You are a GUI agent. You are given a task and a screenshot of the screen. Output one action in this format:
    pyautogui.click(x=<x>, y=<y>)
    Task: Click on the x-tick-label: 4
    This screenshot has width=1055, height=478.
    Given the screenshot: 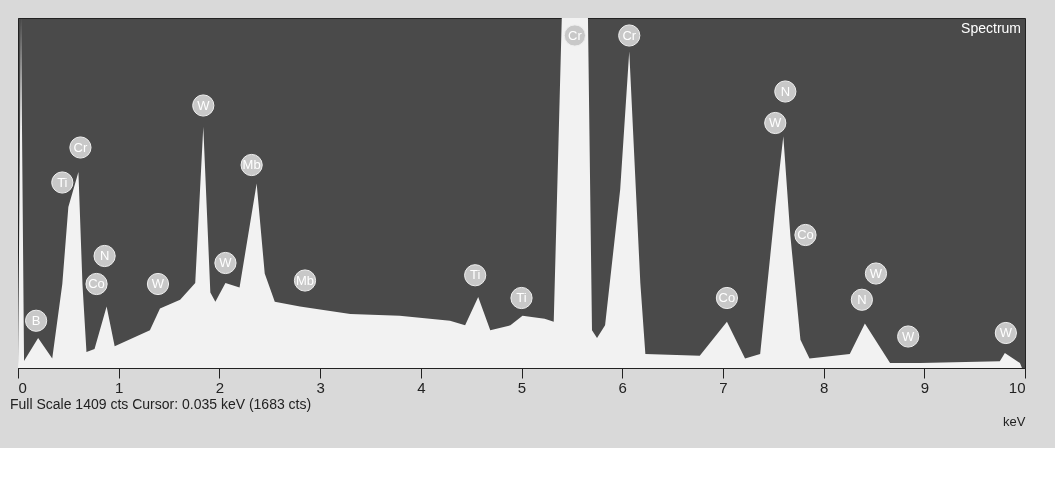 What is the action you would take?
    pyautogui.click(x=421, y=387)
    